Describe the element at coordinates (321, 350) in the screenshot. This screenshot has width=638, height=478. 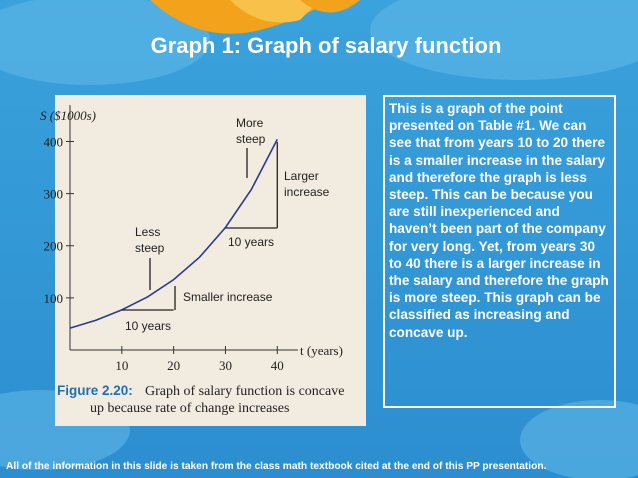
I see `x-axis-label: t (years)` at that location.